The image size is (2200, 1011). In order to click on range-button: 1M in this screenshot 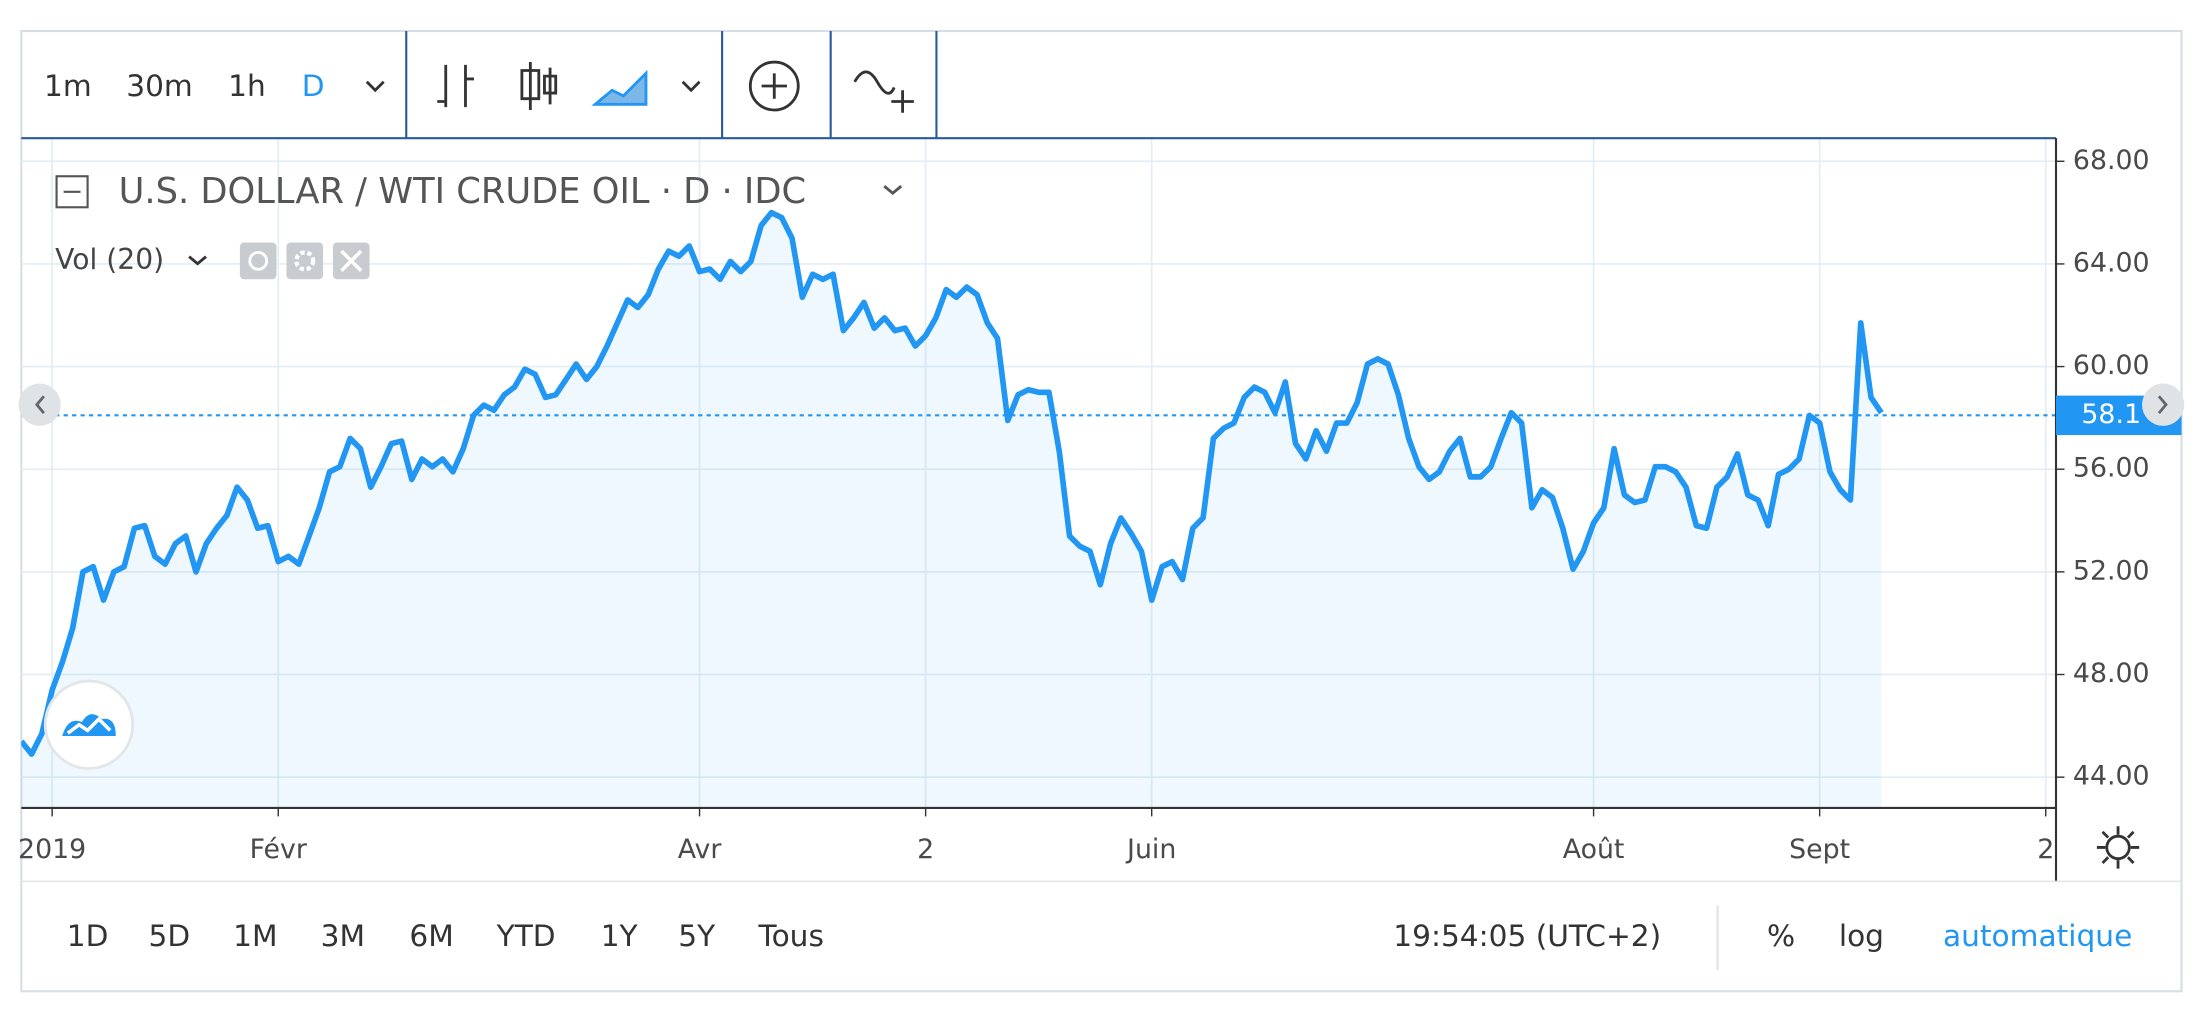, I will do `click(255, 936)`.